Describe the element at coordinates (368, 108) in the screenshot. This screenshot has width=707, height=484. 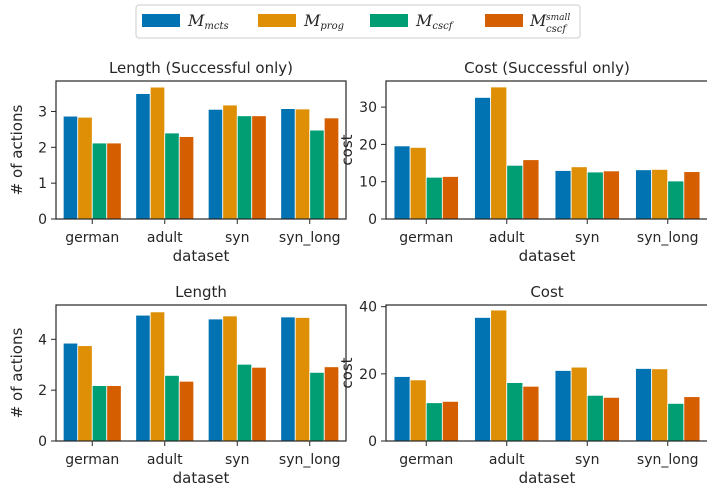
I see `y-tick-label: 30` at that location.